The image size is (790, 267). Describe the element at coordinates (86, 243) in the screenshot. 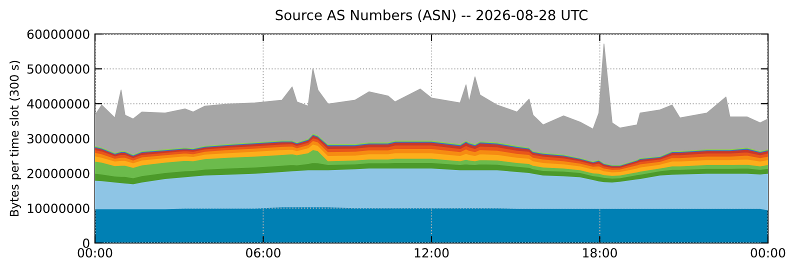

I see `y-tick-label: 0` at that location.